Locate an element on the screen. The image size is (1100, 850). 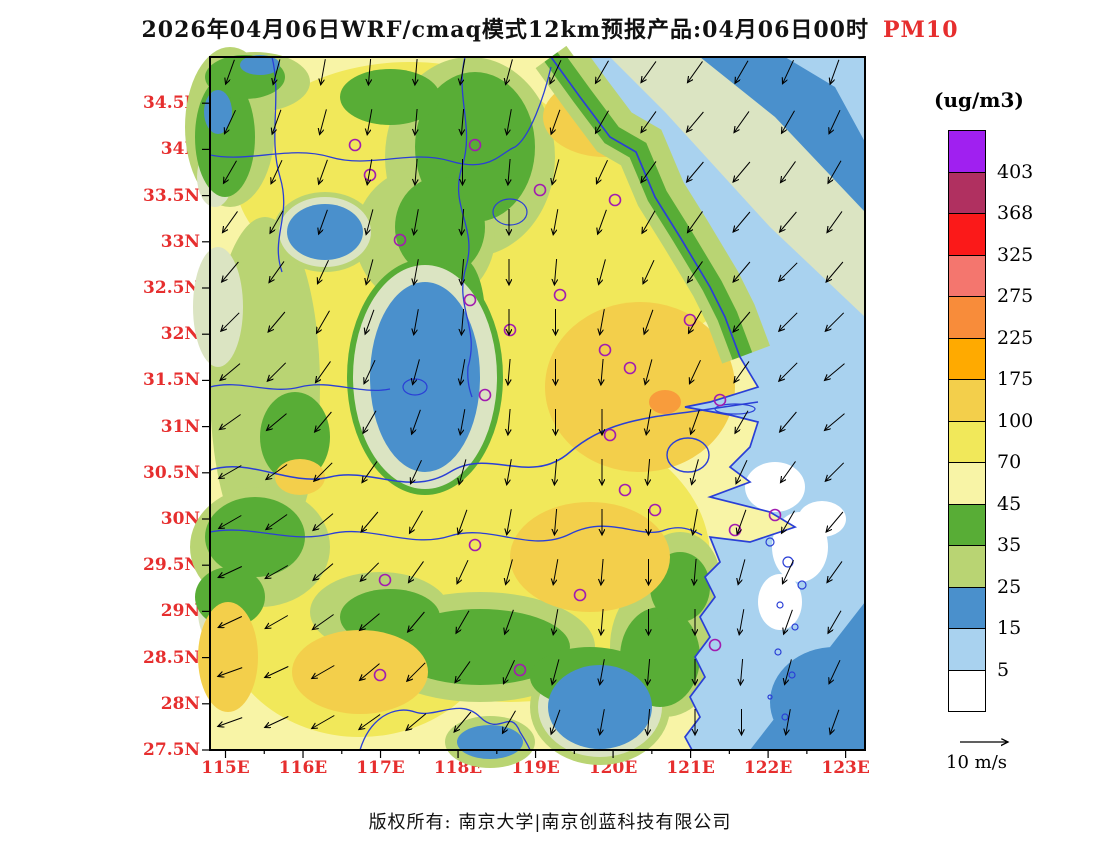
lat-axis-label: 32.5N is located at coordinates (171, 288).